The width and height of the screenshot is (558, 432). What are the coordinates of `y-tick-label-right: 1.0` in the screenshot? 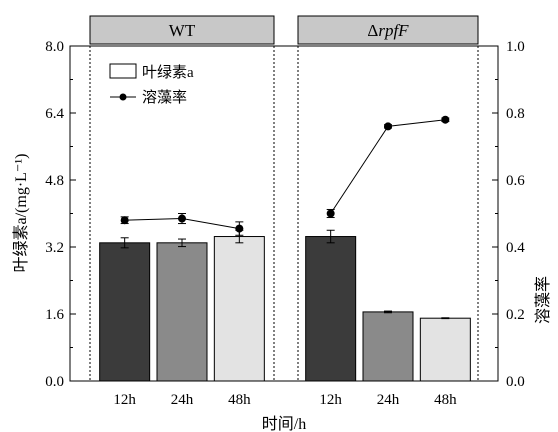 It's located at (515, 47).